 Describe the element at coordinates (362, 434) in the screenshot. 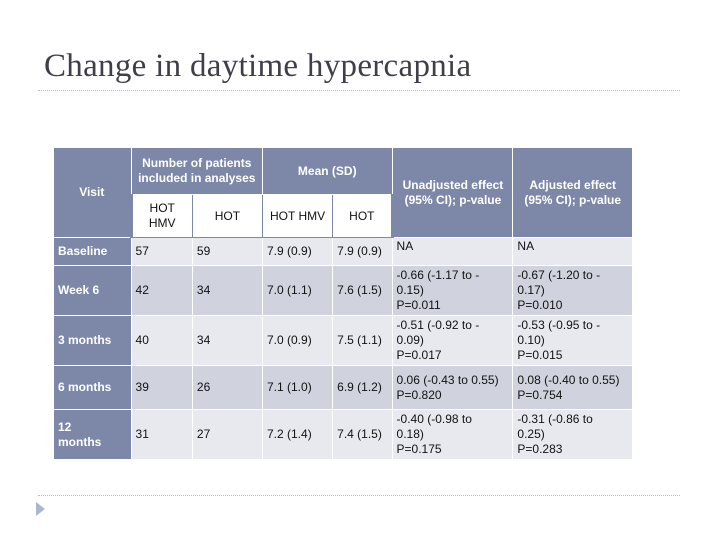

I see `cell-mean-hot: 7.4 (1.5)` at that location.